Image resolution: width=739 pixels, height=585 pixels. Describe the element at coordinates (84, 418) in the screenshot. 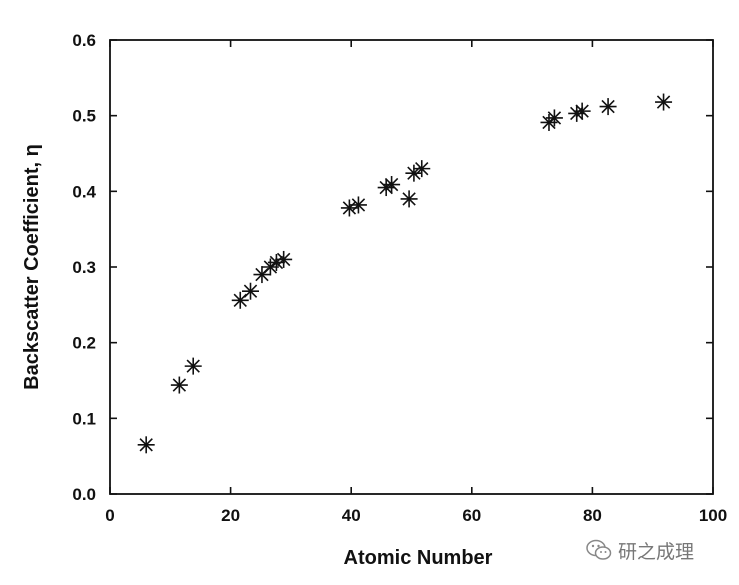

I see `y-tick-label: 0.1` at that location.